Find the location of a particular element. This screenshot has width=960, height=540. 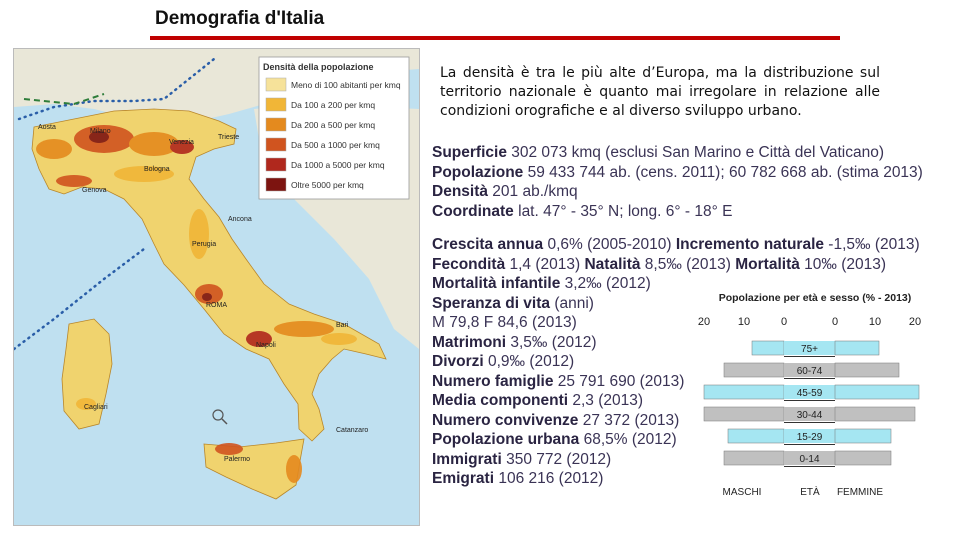

x-label-femmine: FEMMINE is located at coordinates (860, 492).